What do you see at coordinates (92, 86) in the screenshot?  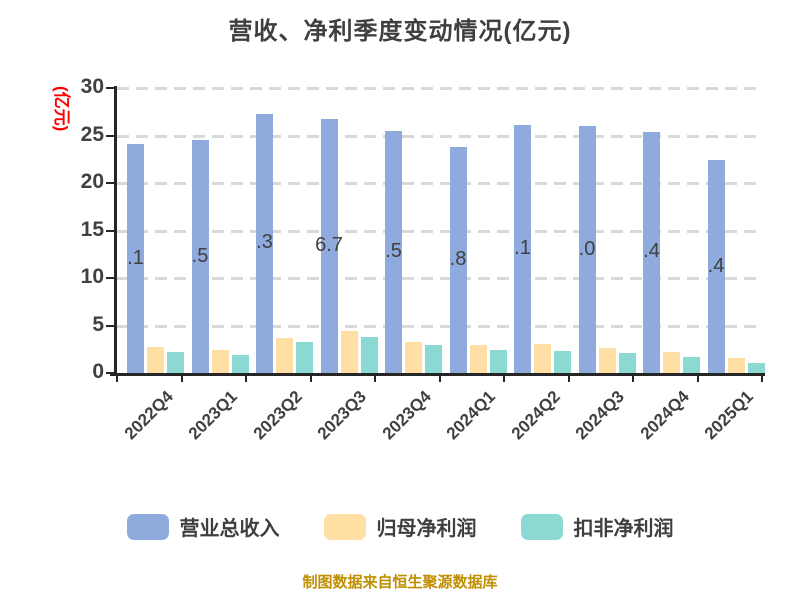 I see `y-tick-label-30: 30` at bounding box center [92, 86].